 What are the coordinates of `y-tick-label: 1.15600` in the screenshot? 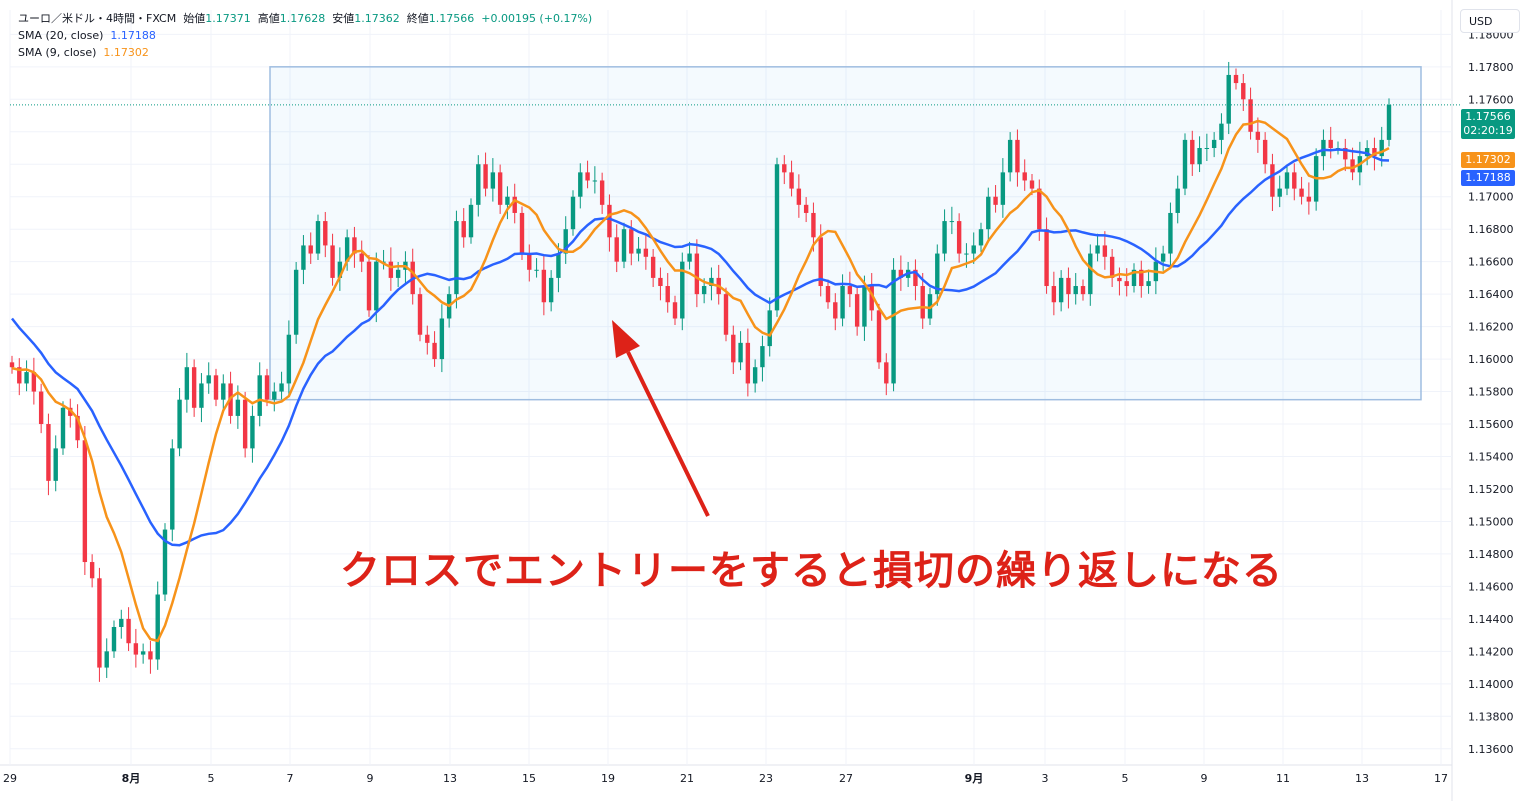 It's located at (1491, 424).